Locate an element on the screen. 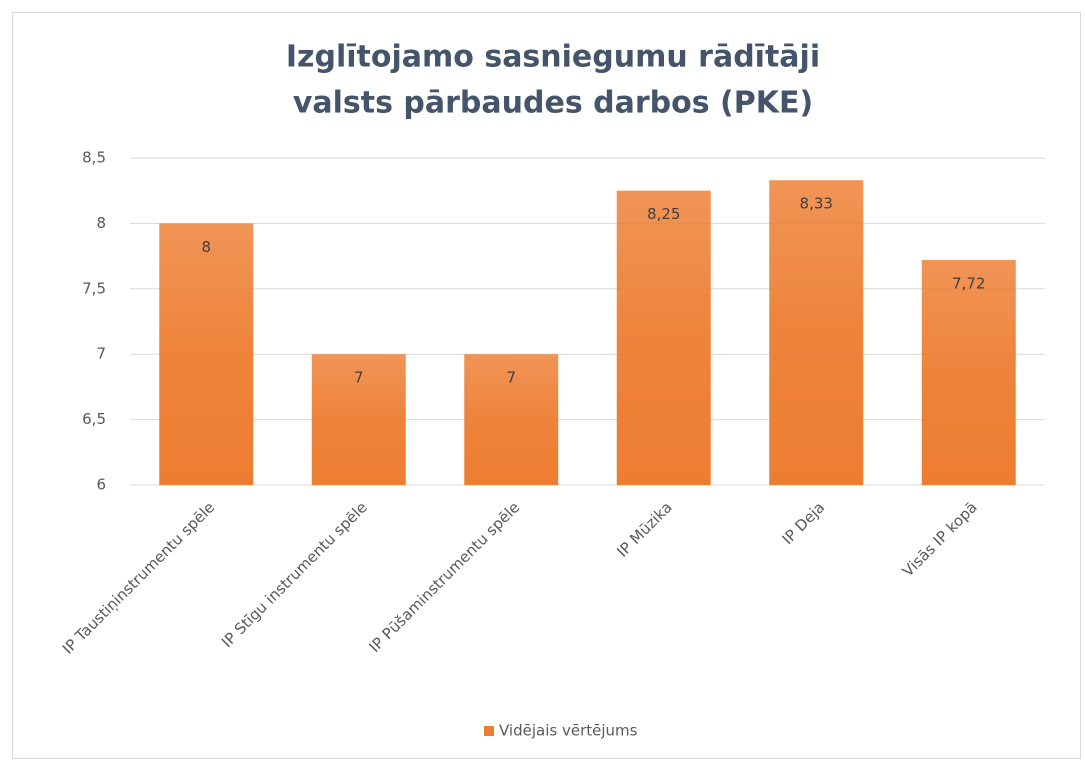 The image size is (1085, 760). y-tick-label: 7 is located at coordinates (101, 354).